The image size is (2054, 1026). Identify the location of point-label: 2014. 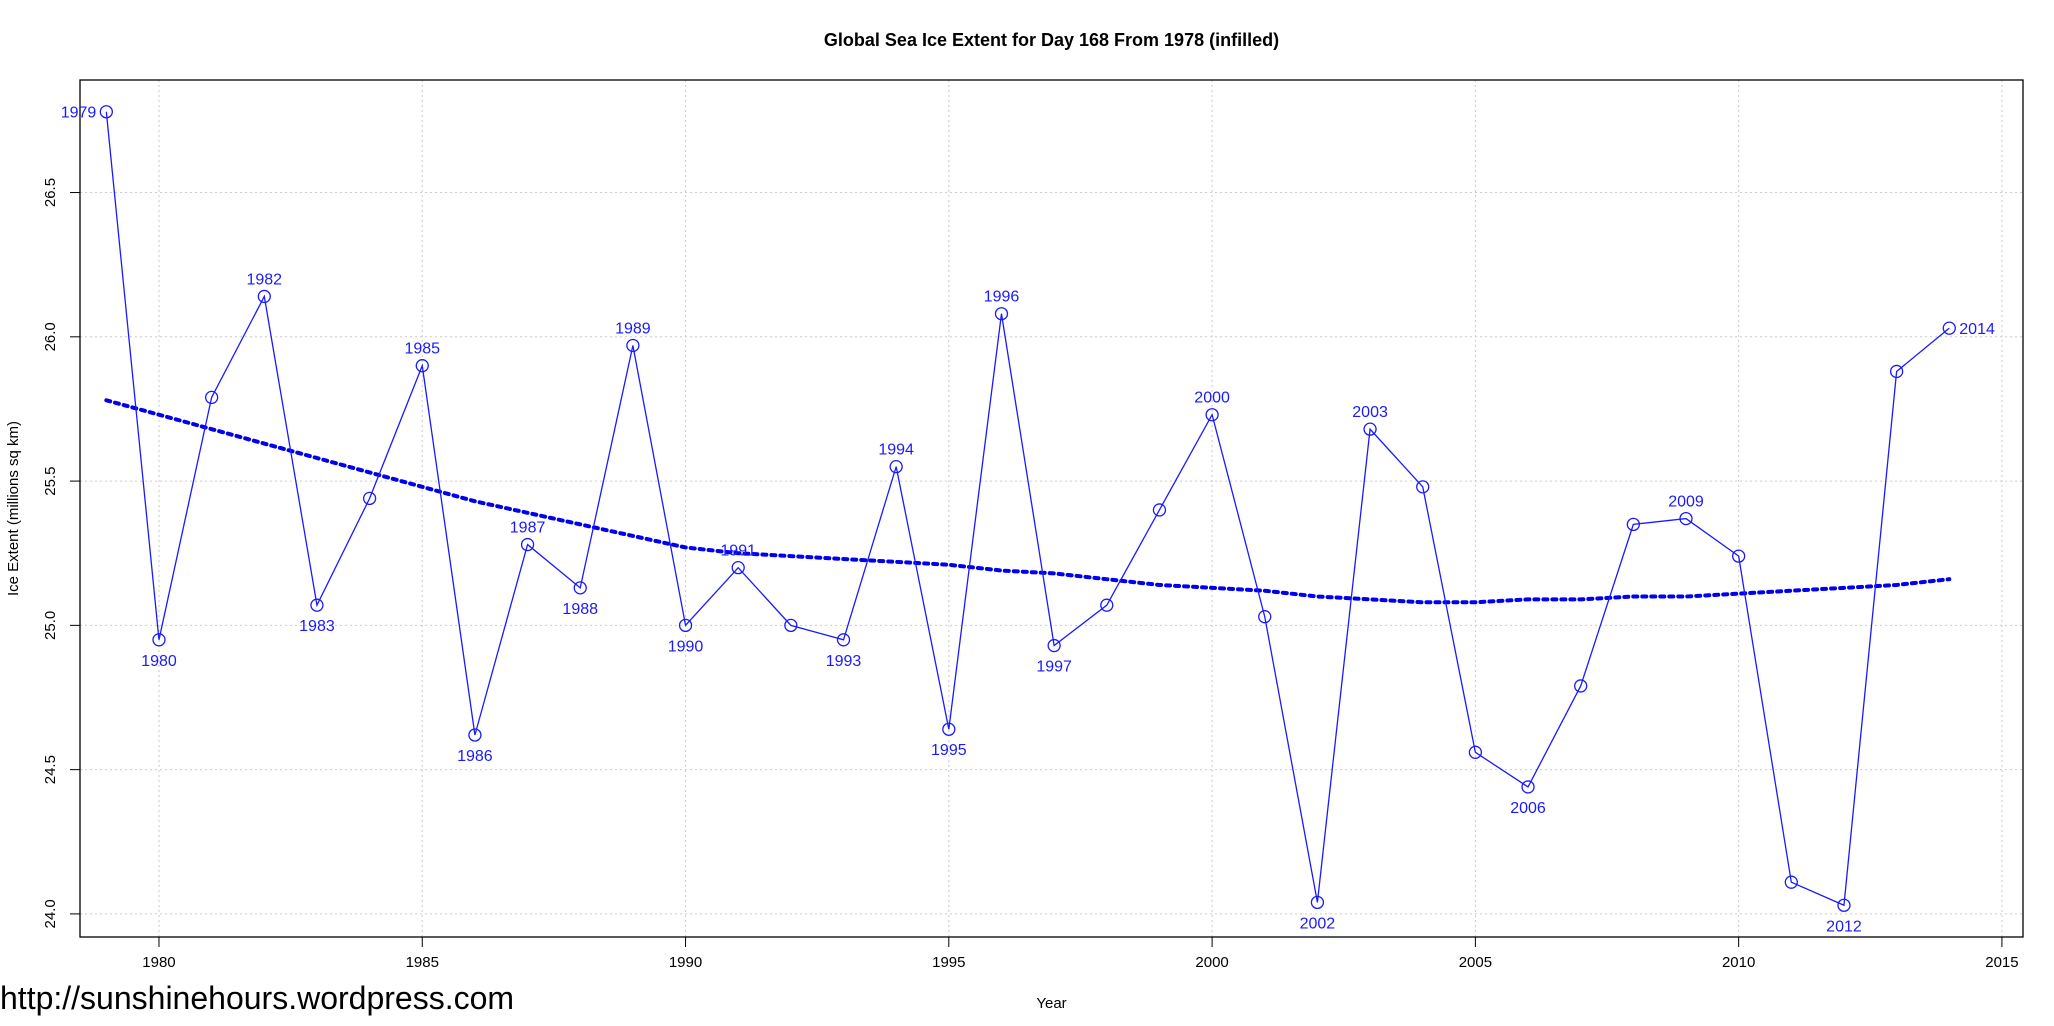
(1977, 329).